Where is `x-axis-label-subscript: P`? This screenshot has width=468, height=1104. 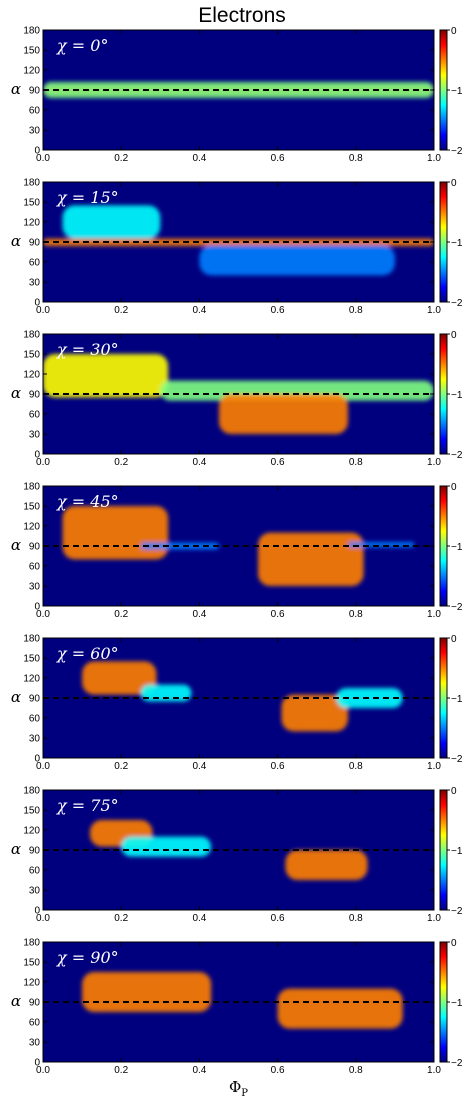 x-axis-label-subscript: P is located at coordinates (244, 1093).